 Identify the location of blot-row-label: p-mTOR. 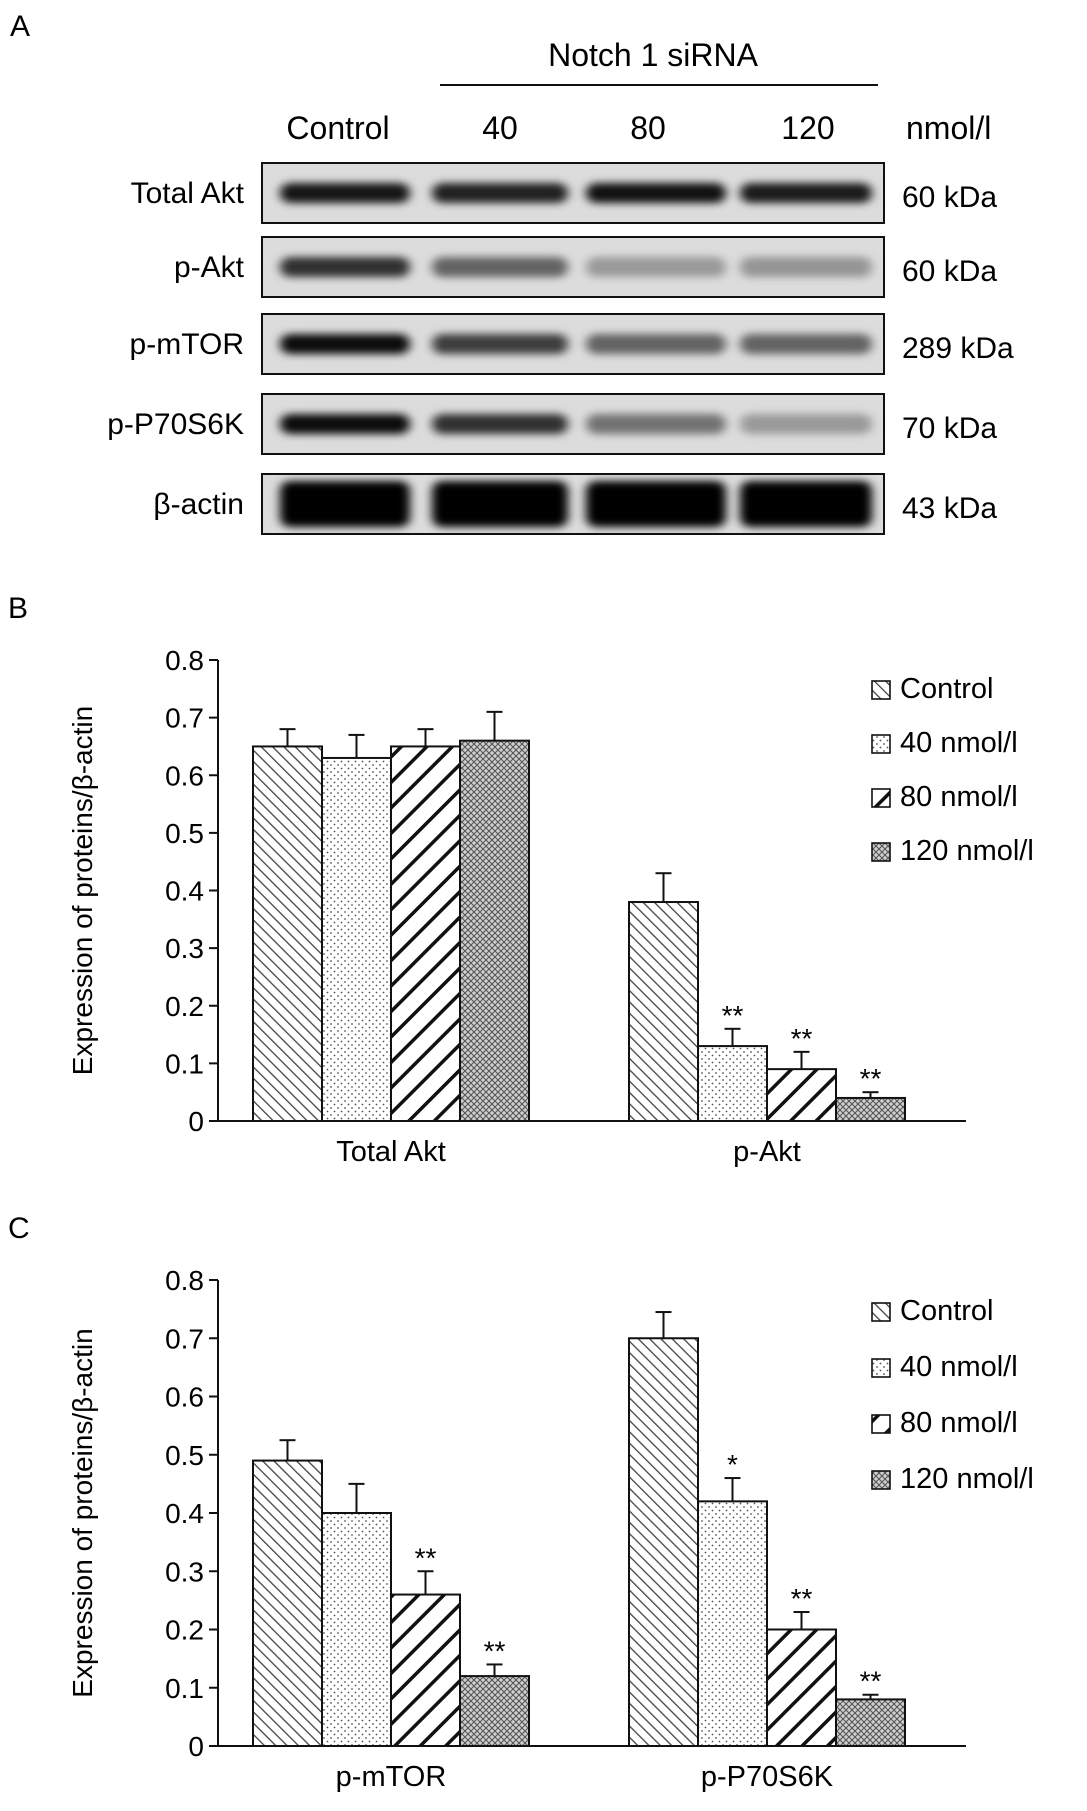
(187, 344).